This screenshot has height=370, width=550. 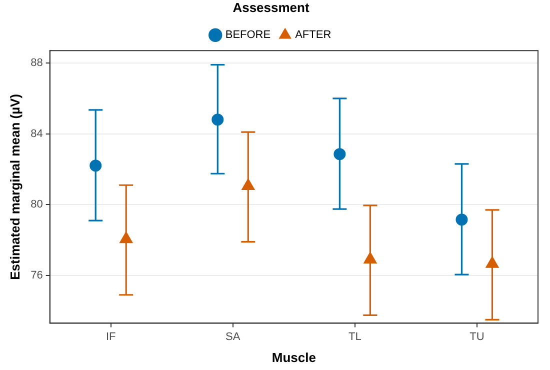 What do you see at coordinates (271, 8) in the screenshot?
I see `legend-title: Assessment` at bounding box center [271, 8].